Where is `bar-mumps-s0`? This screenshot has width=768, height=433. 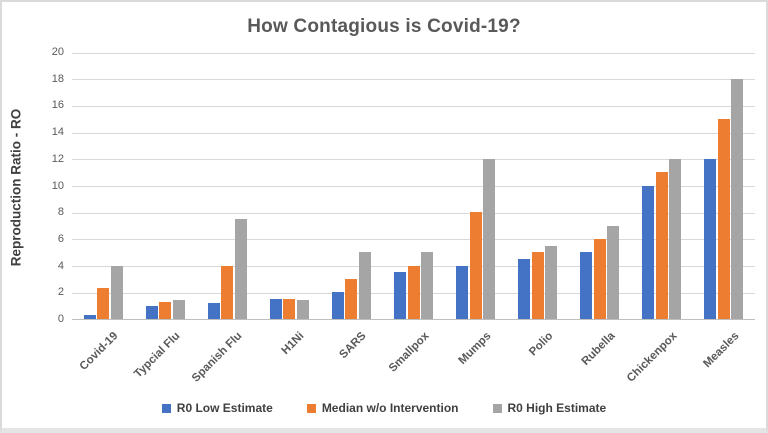
bar-mumps-s0 is located at coordinates (462, 292).